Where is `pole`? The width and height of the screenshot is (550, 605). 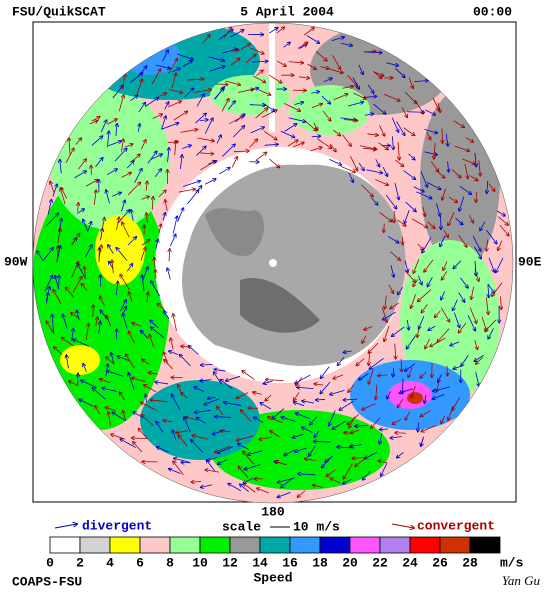
pole is located at coordinates (273, 263).